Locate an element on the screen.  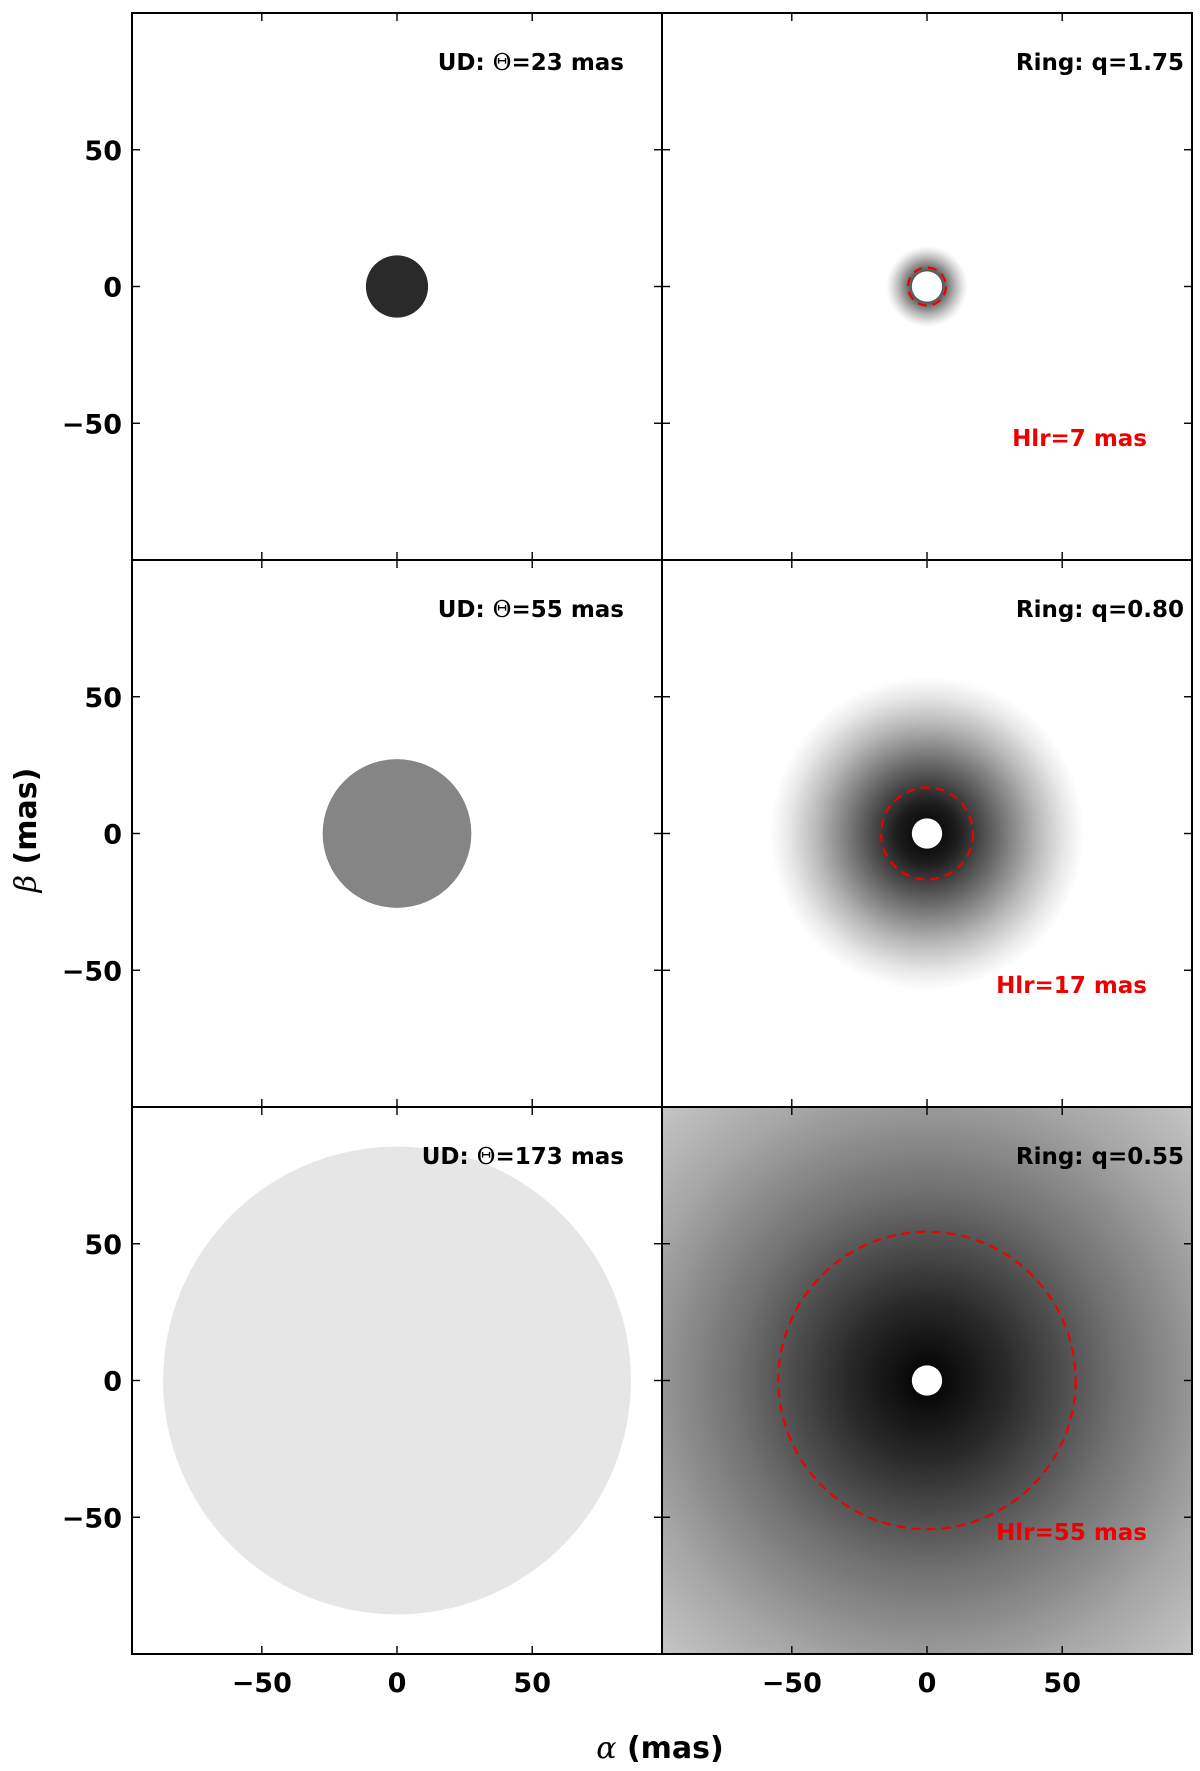
ring-panel-label: Ring: q=0.80 is located at coordinates (1100, 610).